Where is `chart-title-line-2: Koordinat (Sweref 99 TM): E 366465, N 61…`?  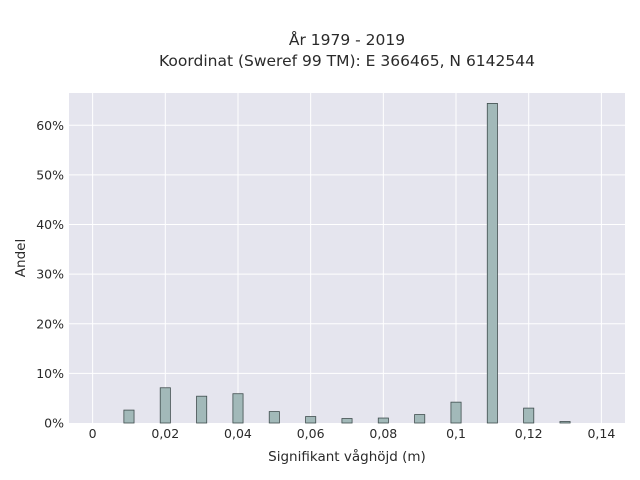 chart-title-line-2: Koordinat (Sweref 99 TM): E 366465, N 61… is located at coordinates (347, 61).